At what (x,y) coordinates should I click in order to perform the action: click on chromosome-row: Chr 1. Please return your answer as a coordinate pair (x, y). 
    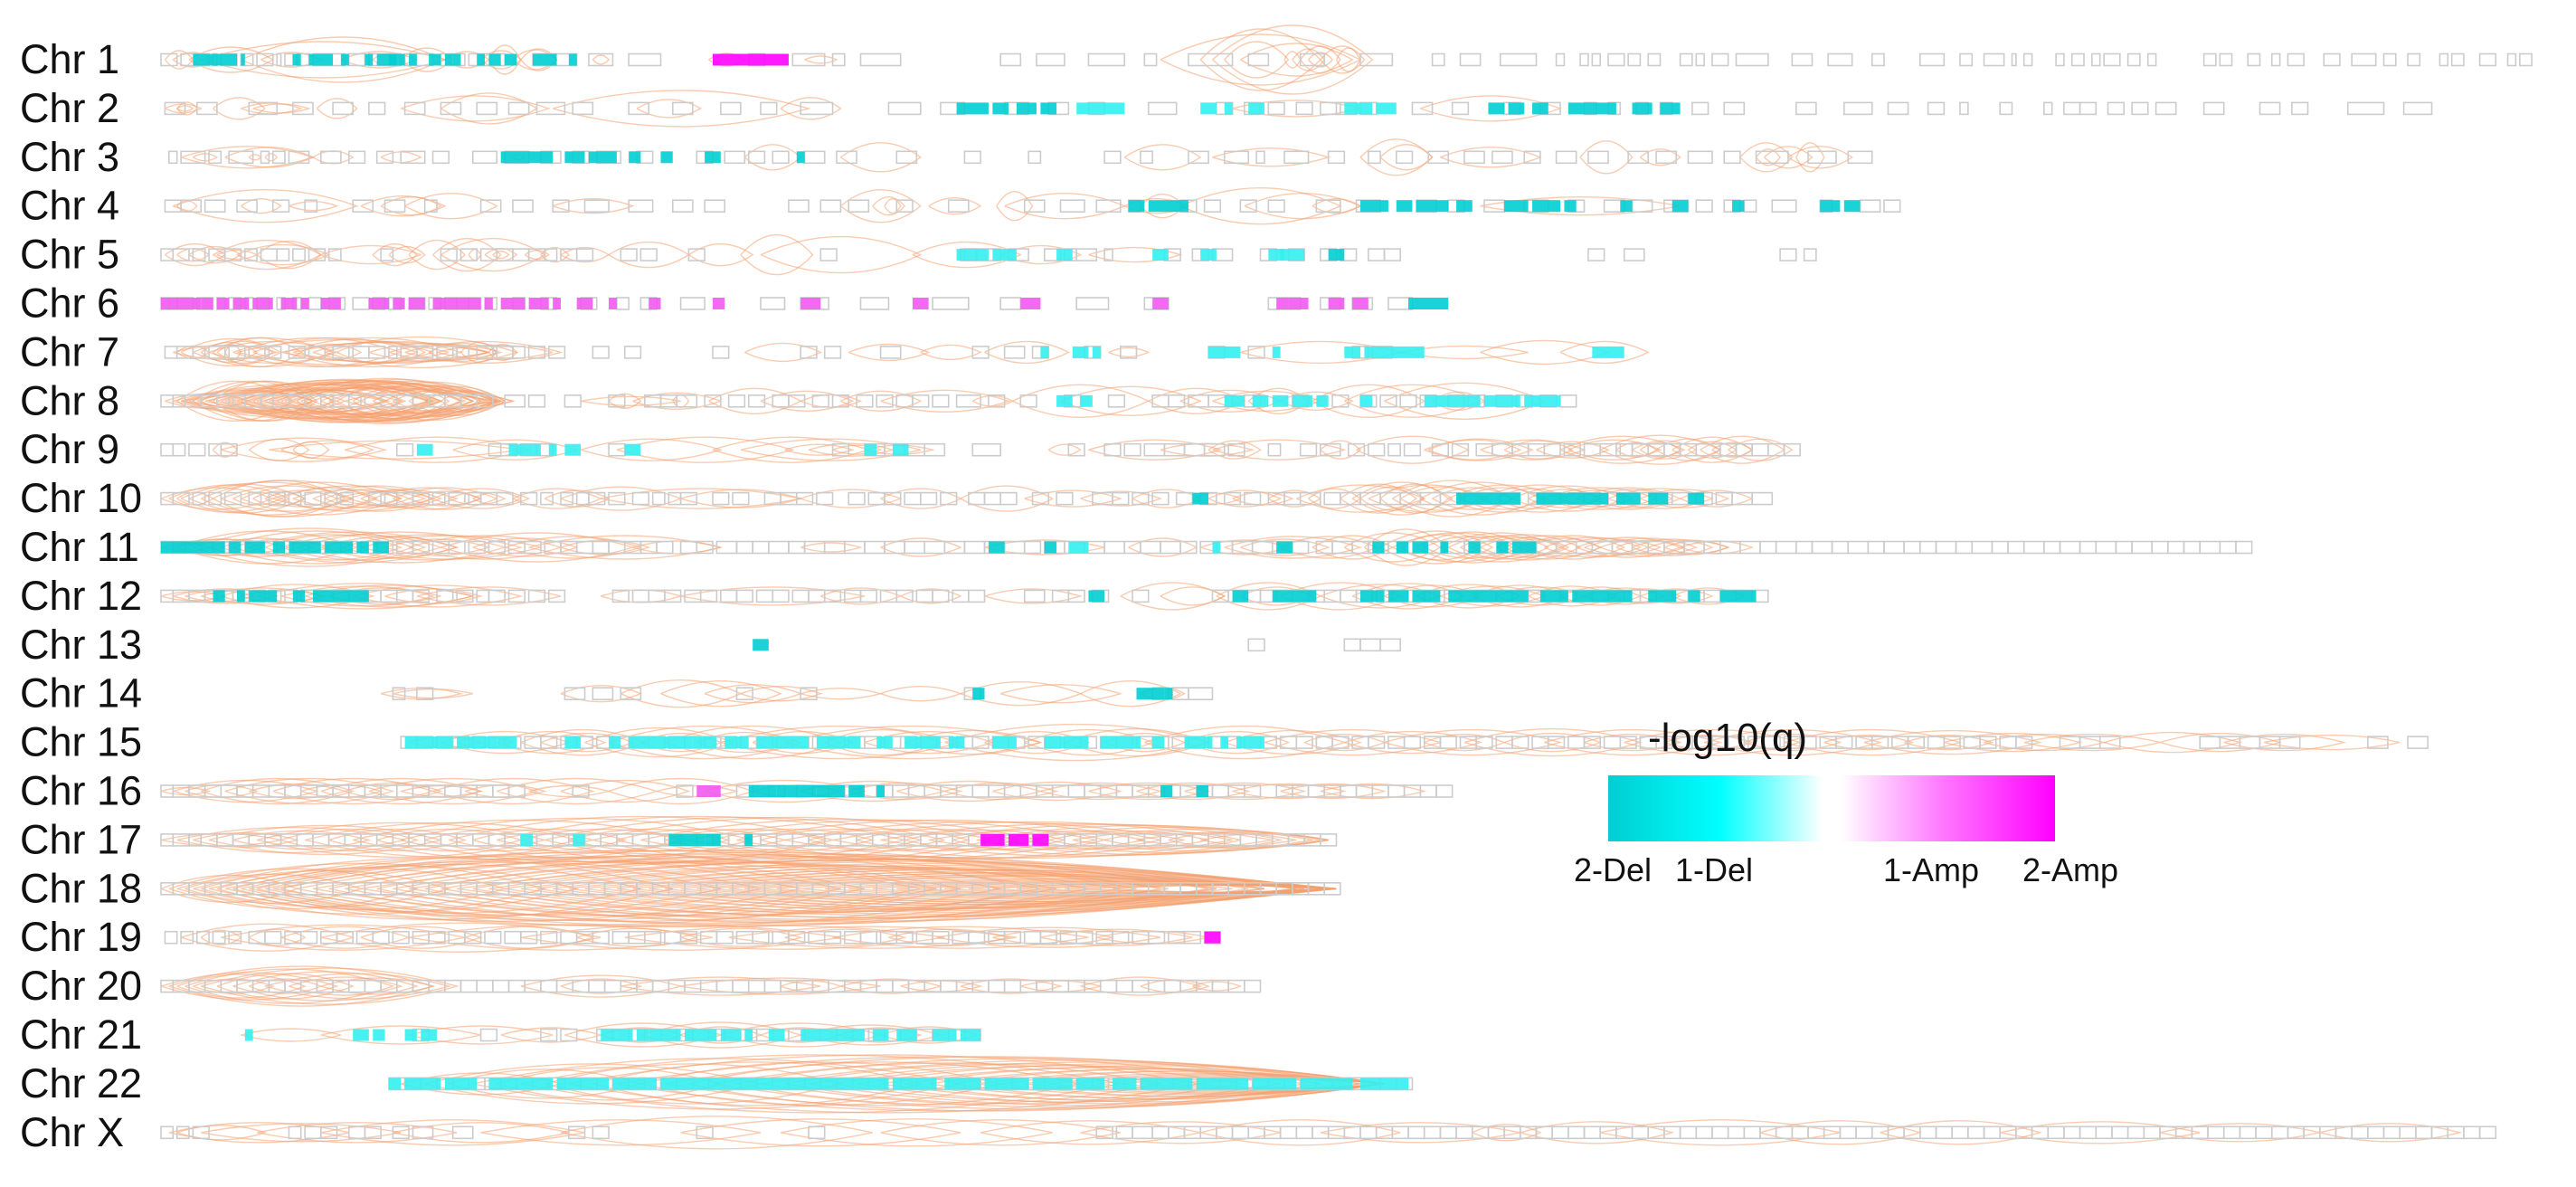
    Looking at the image, I should click on (1277, 59).